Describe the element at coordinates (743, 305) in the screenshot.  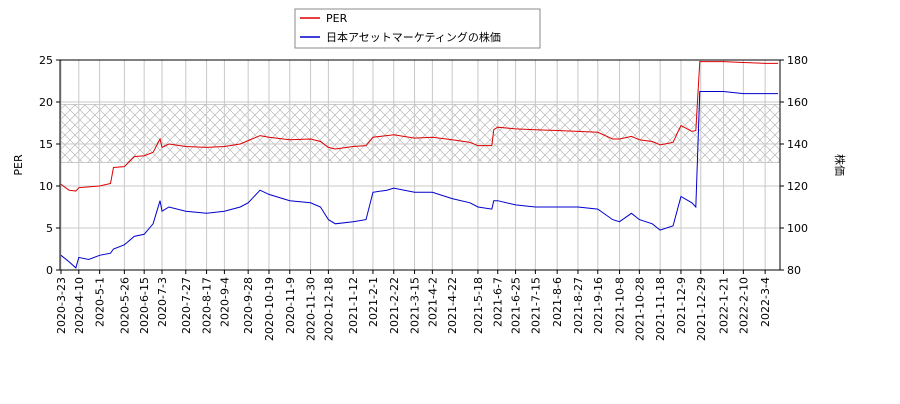
I see `x-tick-label: 2022-2-10` at that location.